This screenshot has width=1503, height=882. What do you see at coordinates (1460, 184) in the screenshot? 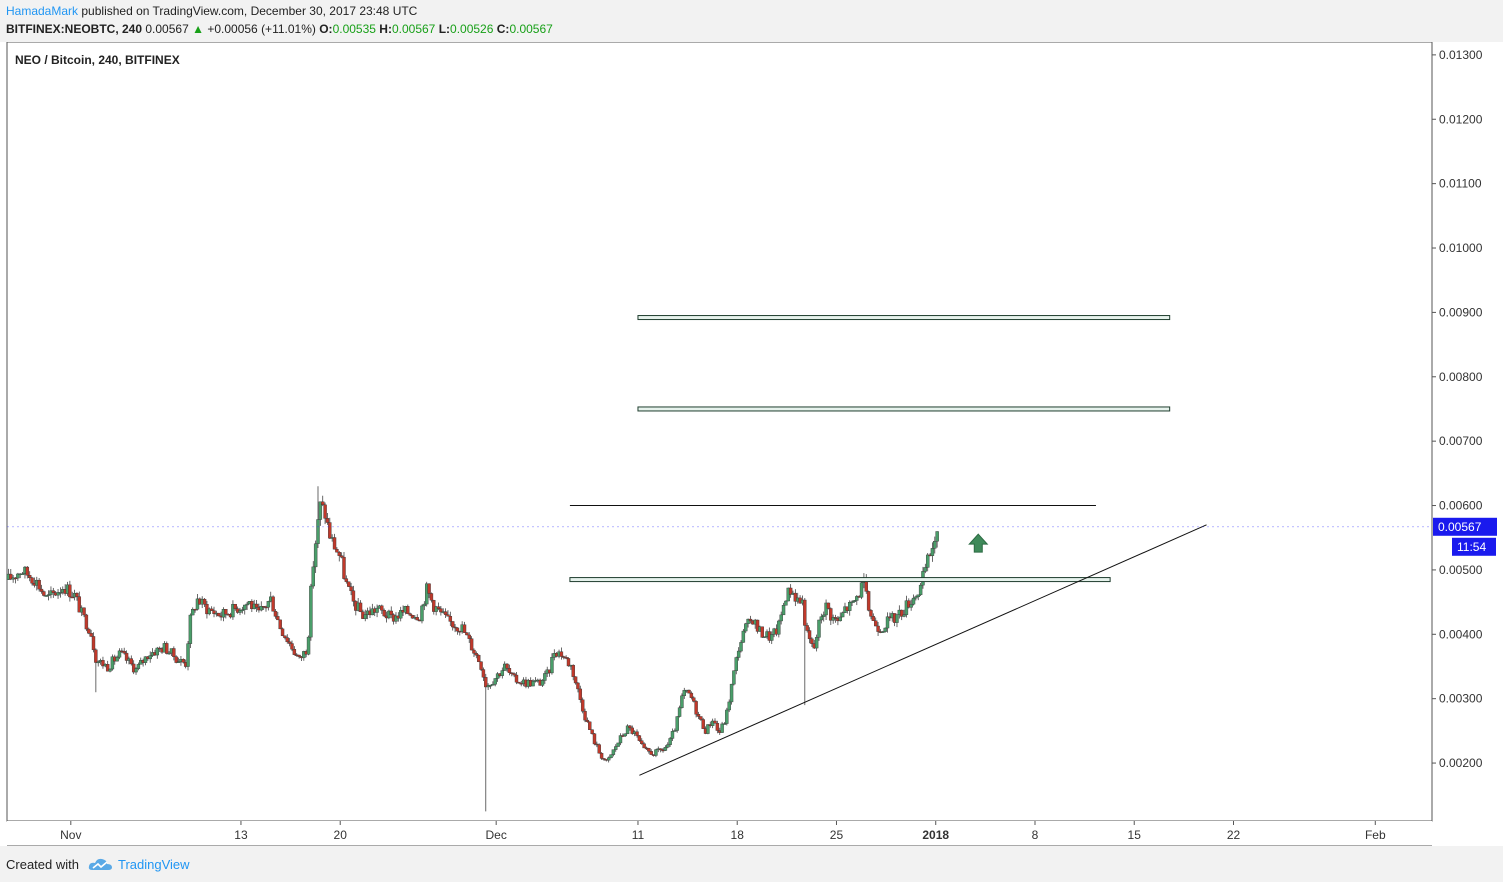
I see `y-tick-label: 0.01100` at bounding box center [1460, 184].